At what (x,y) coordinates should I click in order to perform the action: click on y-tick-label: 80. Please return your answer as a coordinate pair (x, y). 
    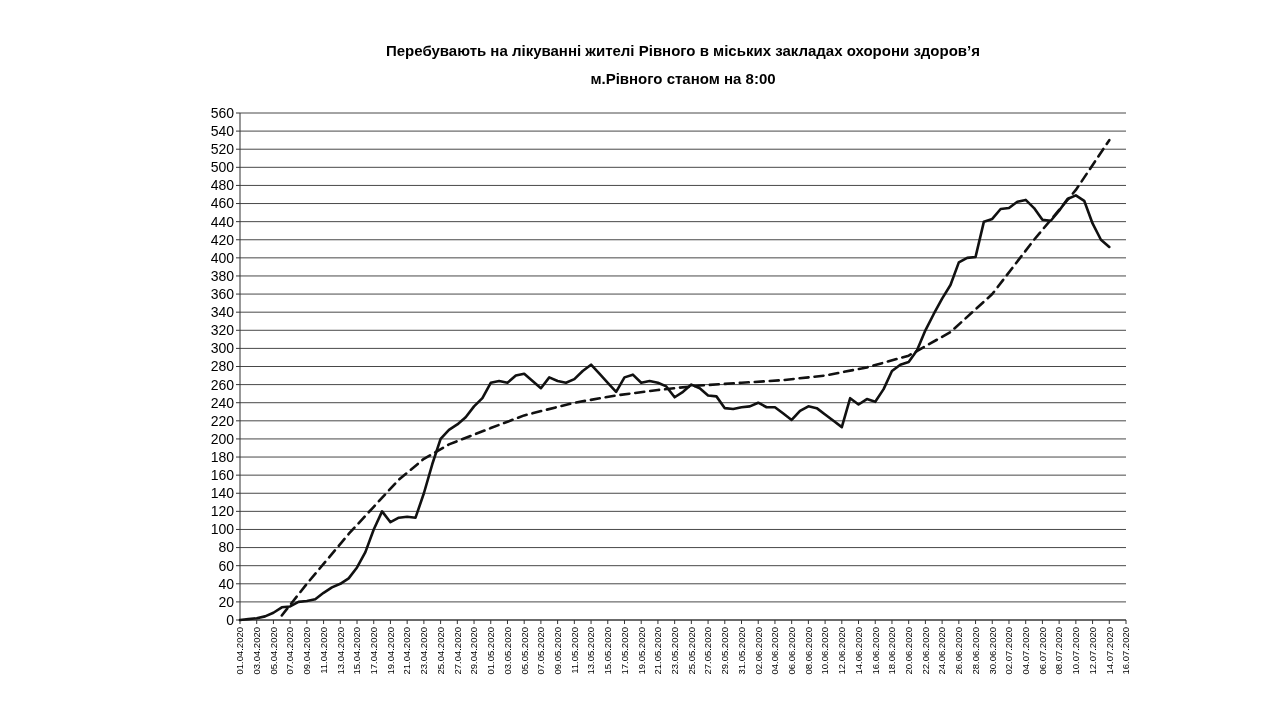
    Looking at the image, I should click on (226, 547).